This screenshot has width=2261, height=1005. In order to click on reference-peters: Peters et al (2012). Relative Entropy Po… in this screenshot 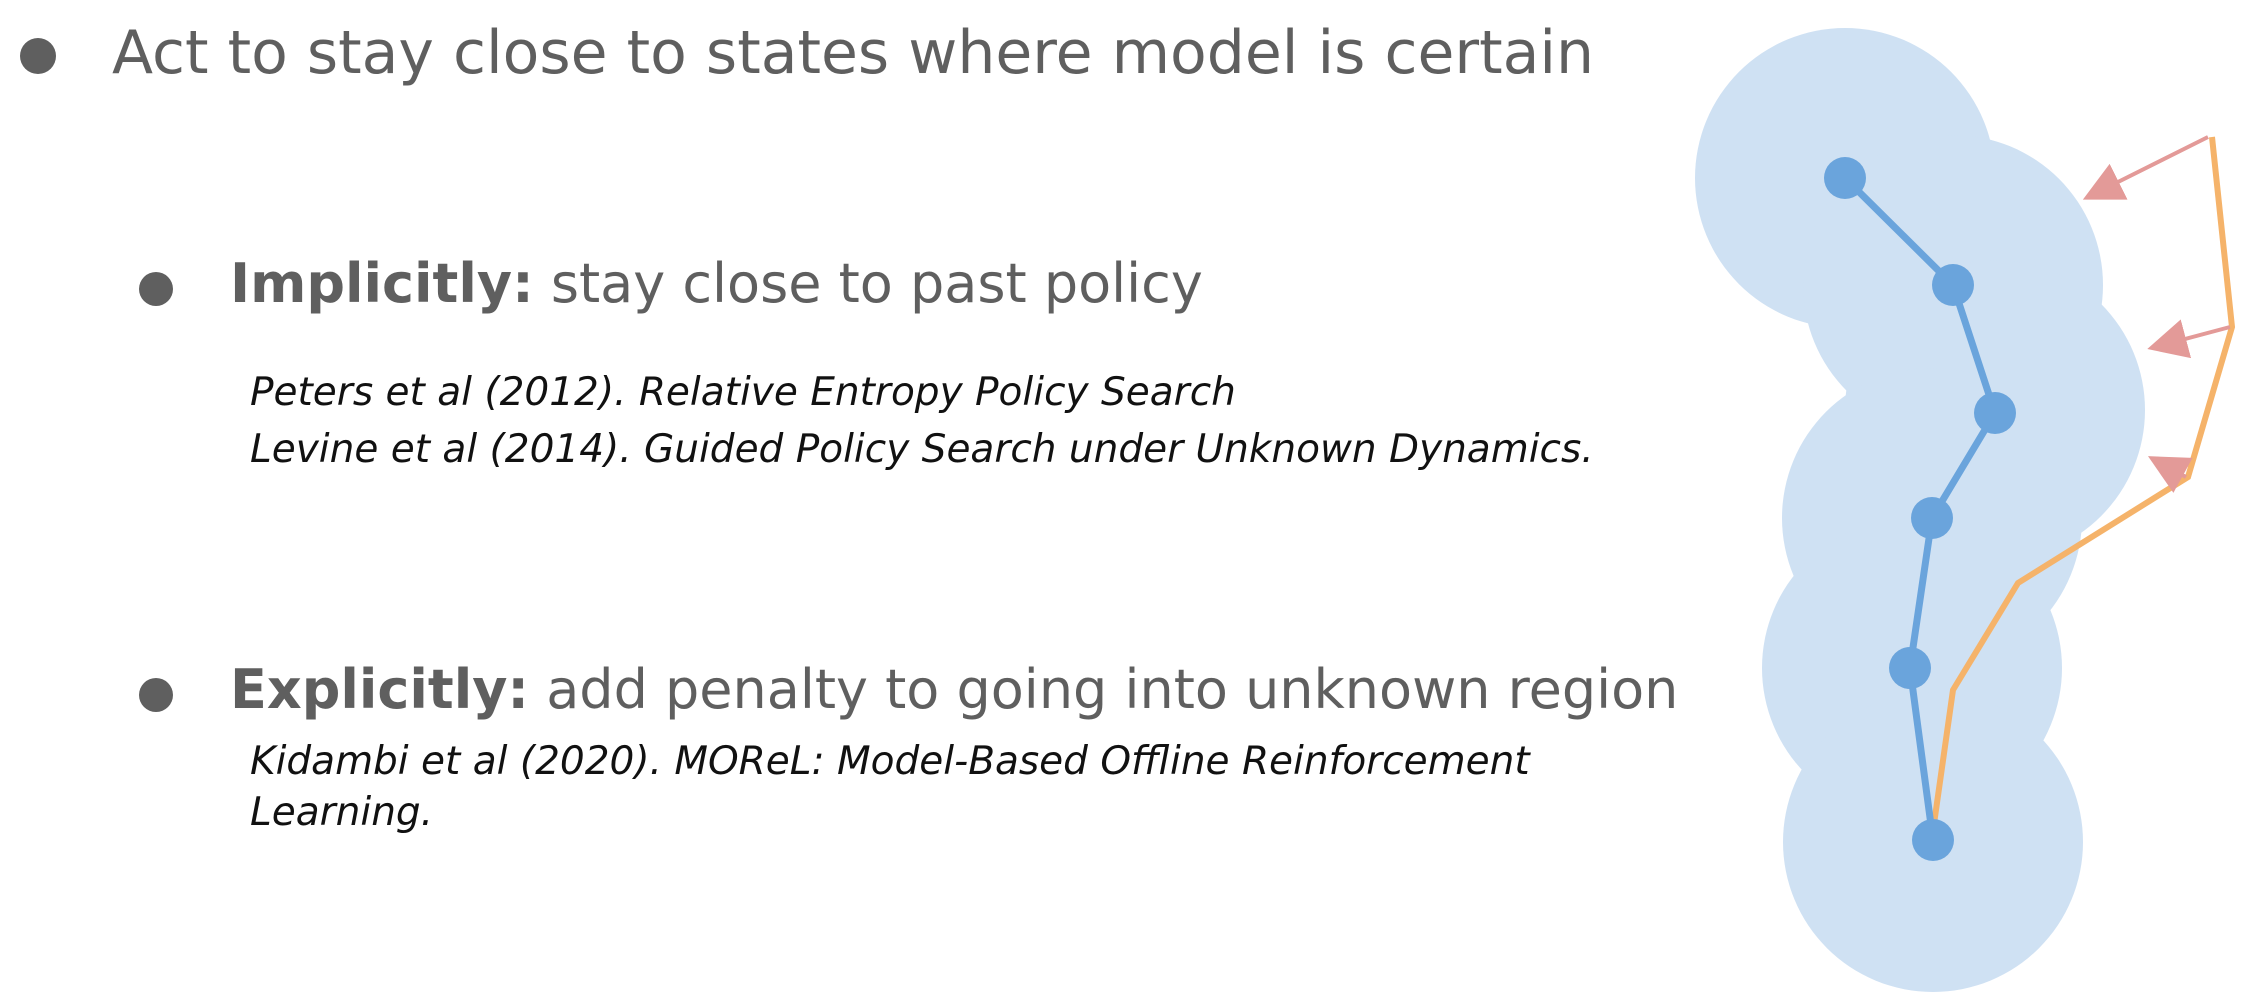, I will do `click(743, 392)`.